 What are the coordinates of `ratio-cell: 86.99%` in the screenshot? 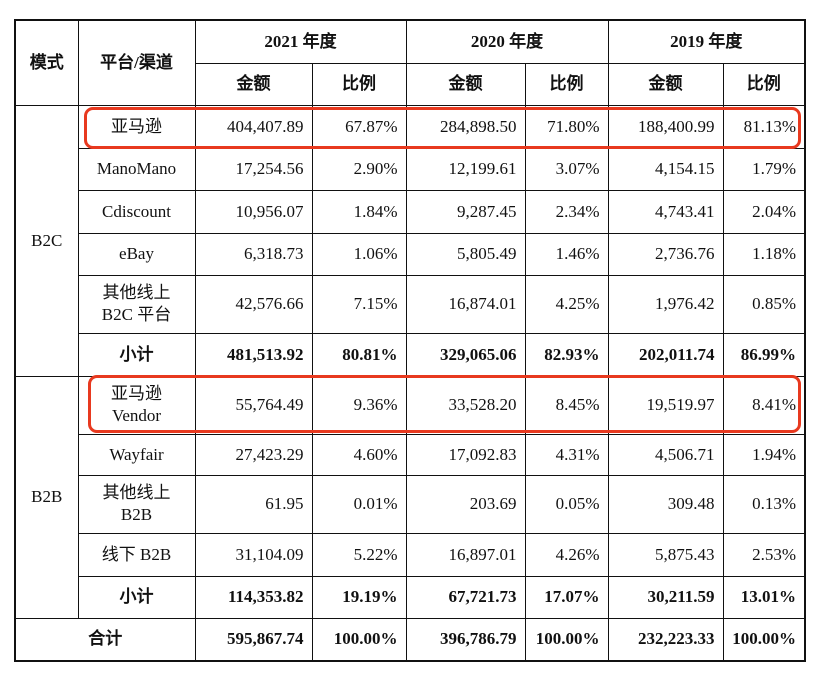 It's located at (764, 354).